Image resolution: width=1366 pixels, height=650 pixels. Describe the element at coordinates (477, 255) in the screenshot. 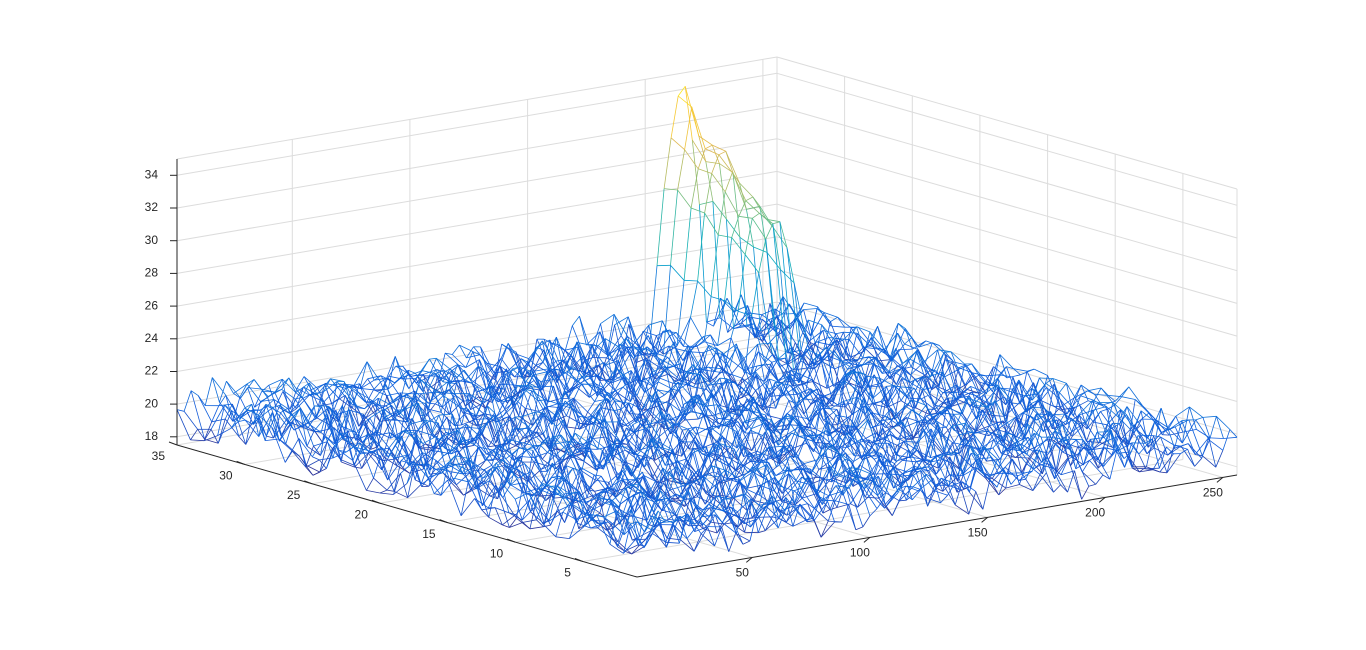

I see `wall-grid-line-z` at that location.